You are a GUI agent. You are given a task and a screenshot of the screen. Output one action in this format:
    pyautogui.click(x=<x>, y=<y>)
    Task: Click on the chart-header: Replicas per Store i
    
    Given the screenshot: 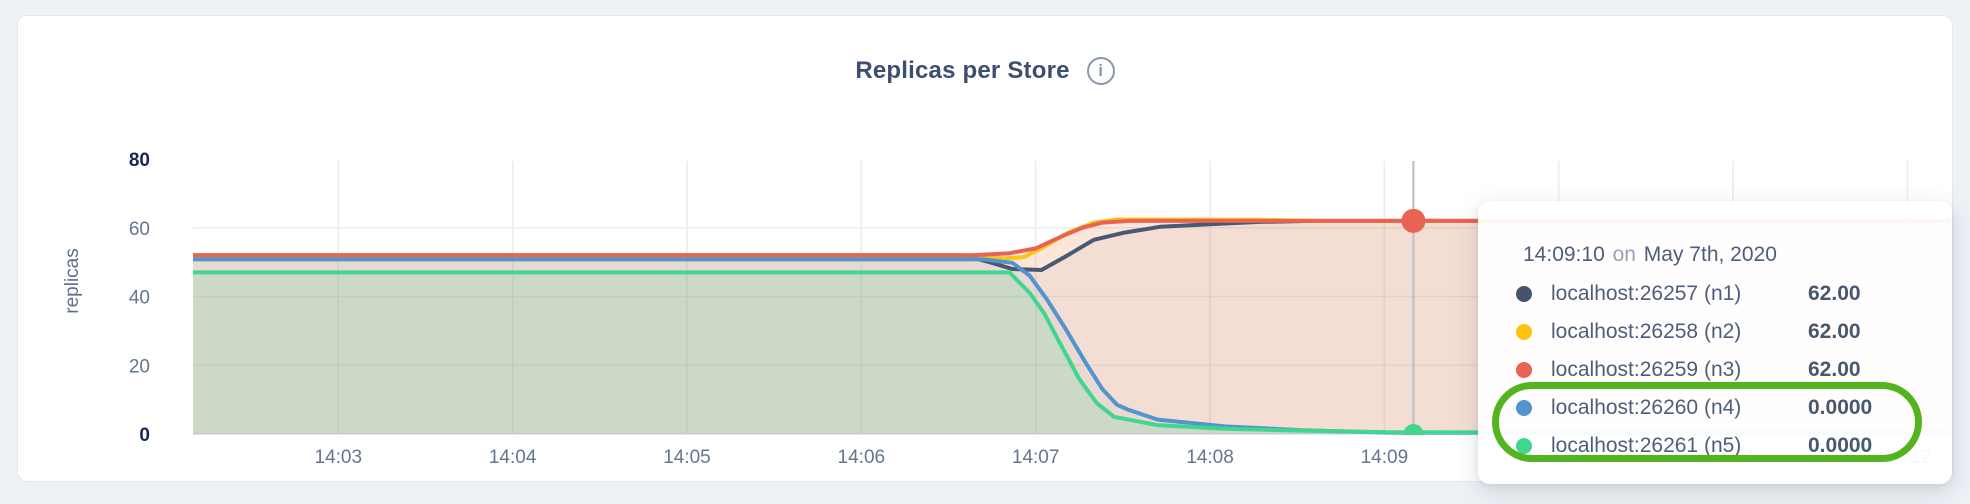 What is the action you would take?
    pyautogui.click(x=985, y=71)
    